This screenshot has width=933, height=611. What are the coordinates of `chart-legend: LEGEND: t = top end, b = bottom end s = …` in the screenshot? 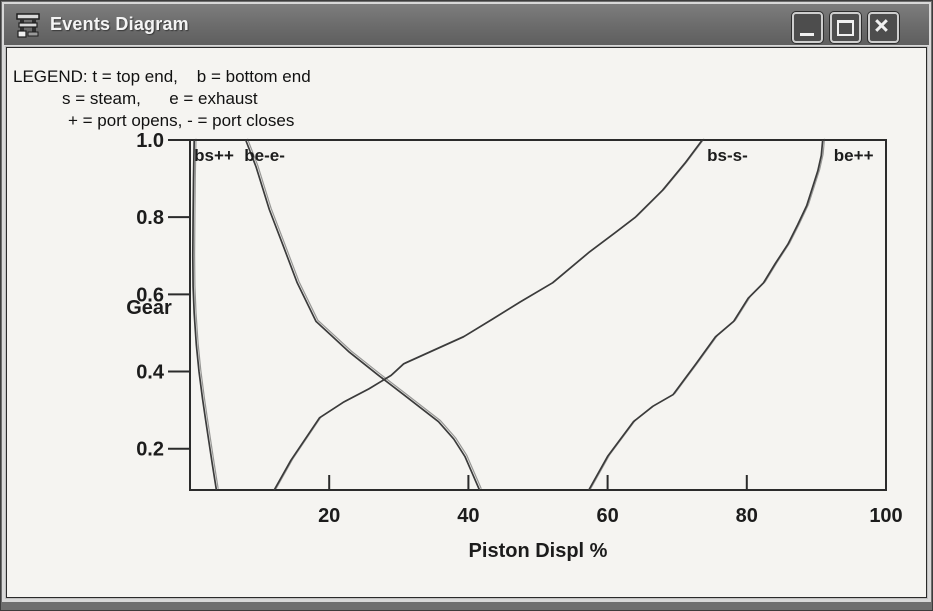 It's located at (162, 99).